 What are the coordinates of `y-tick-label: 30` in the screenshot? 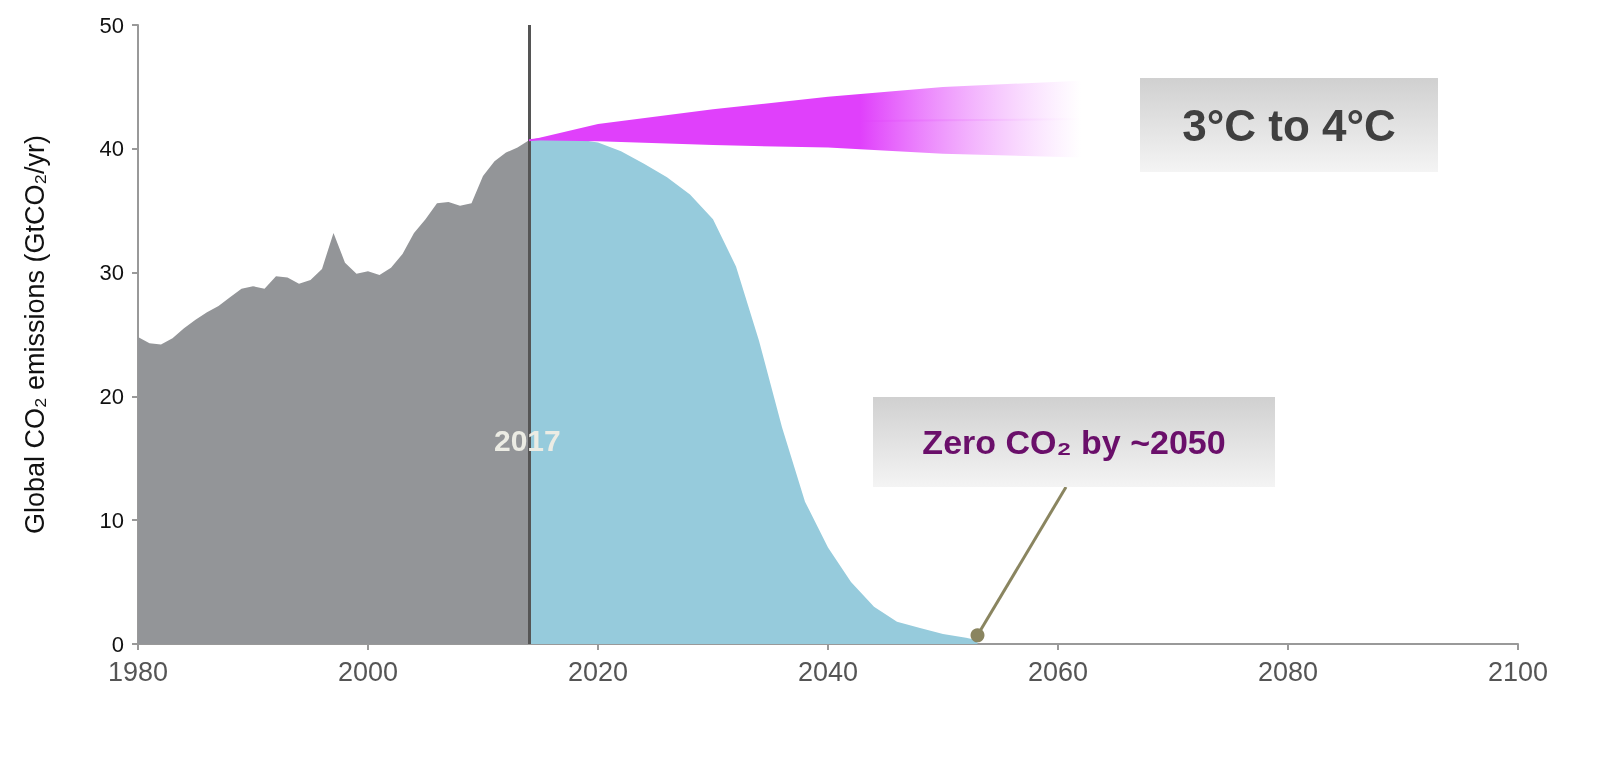 It's located at (111, 273).